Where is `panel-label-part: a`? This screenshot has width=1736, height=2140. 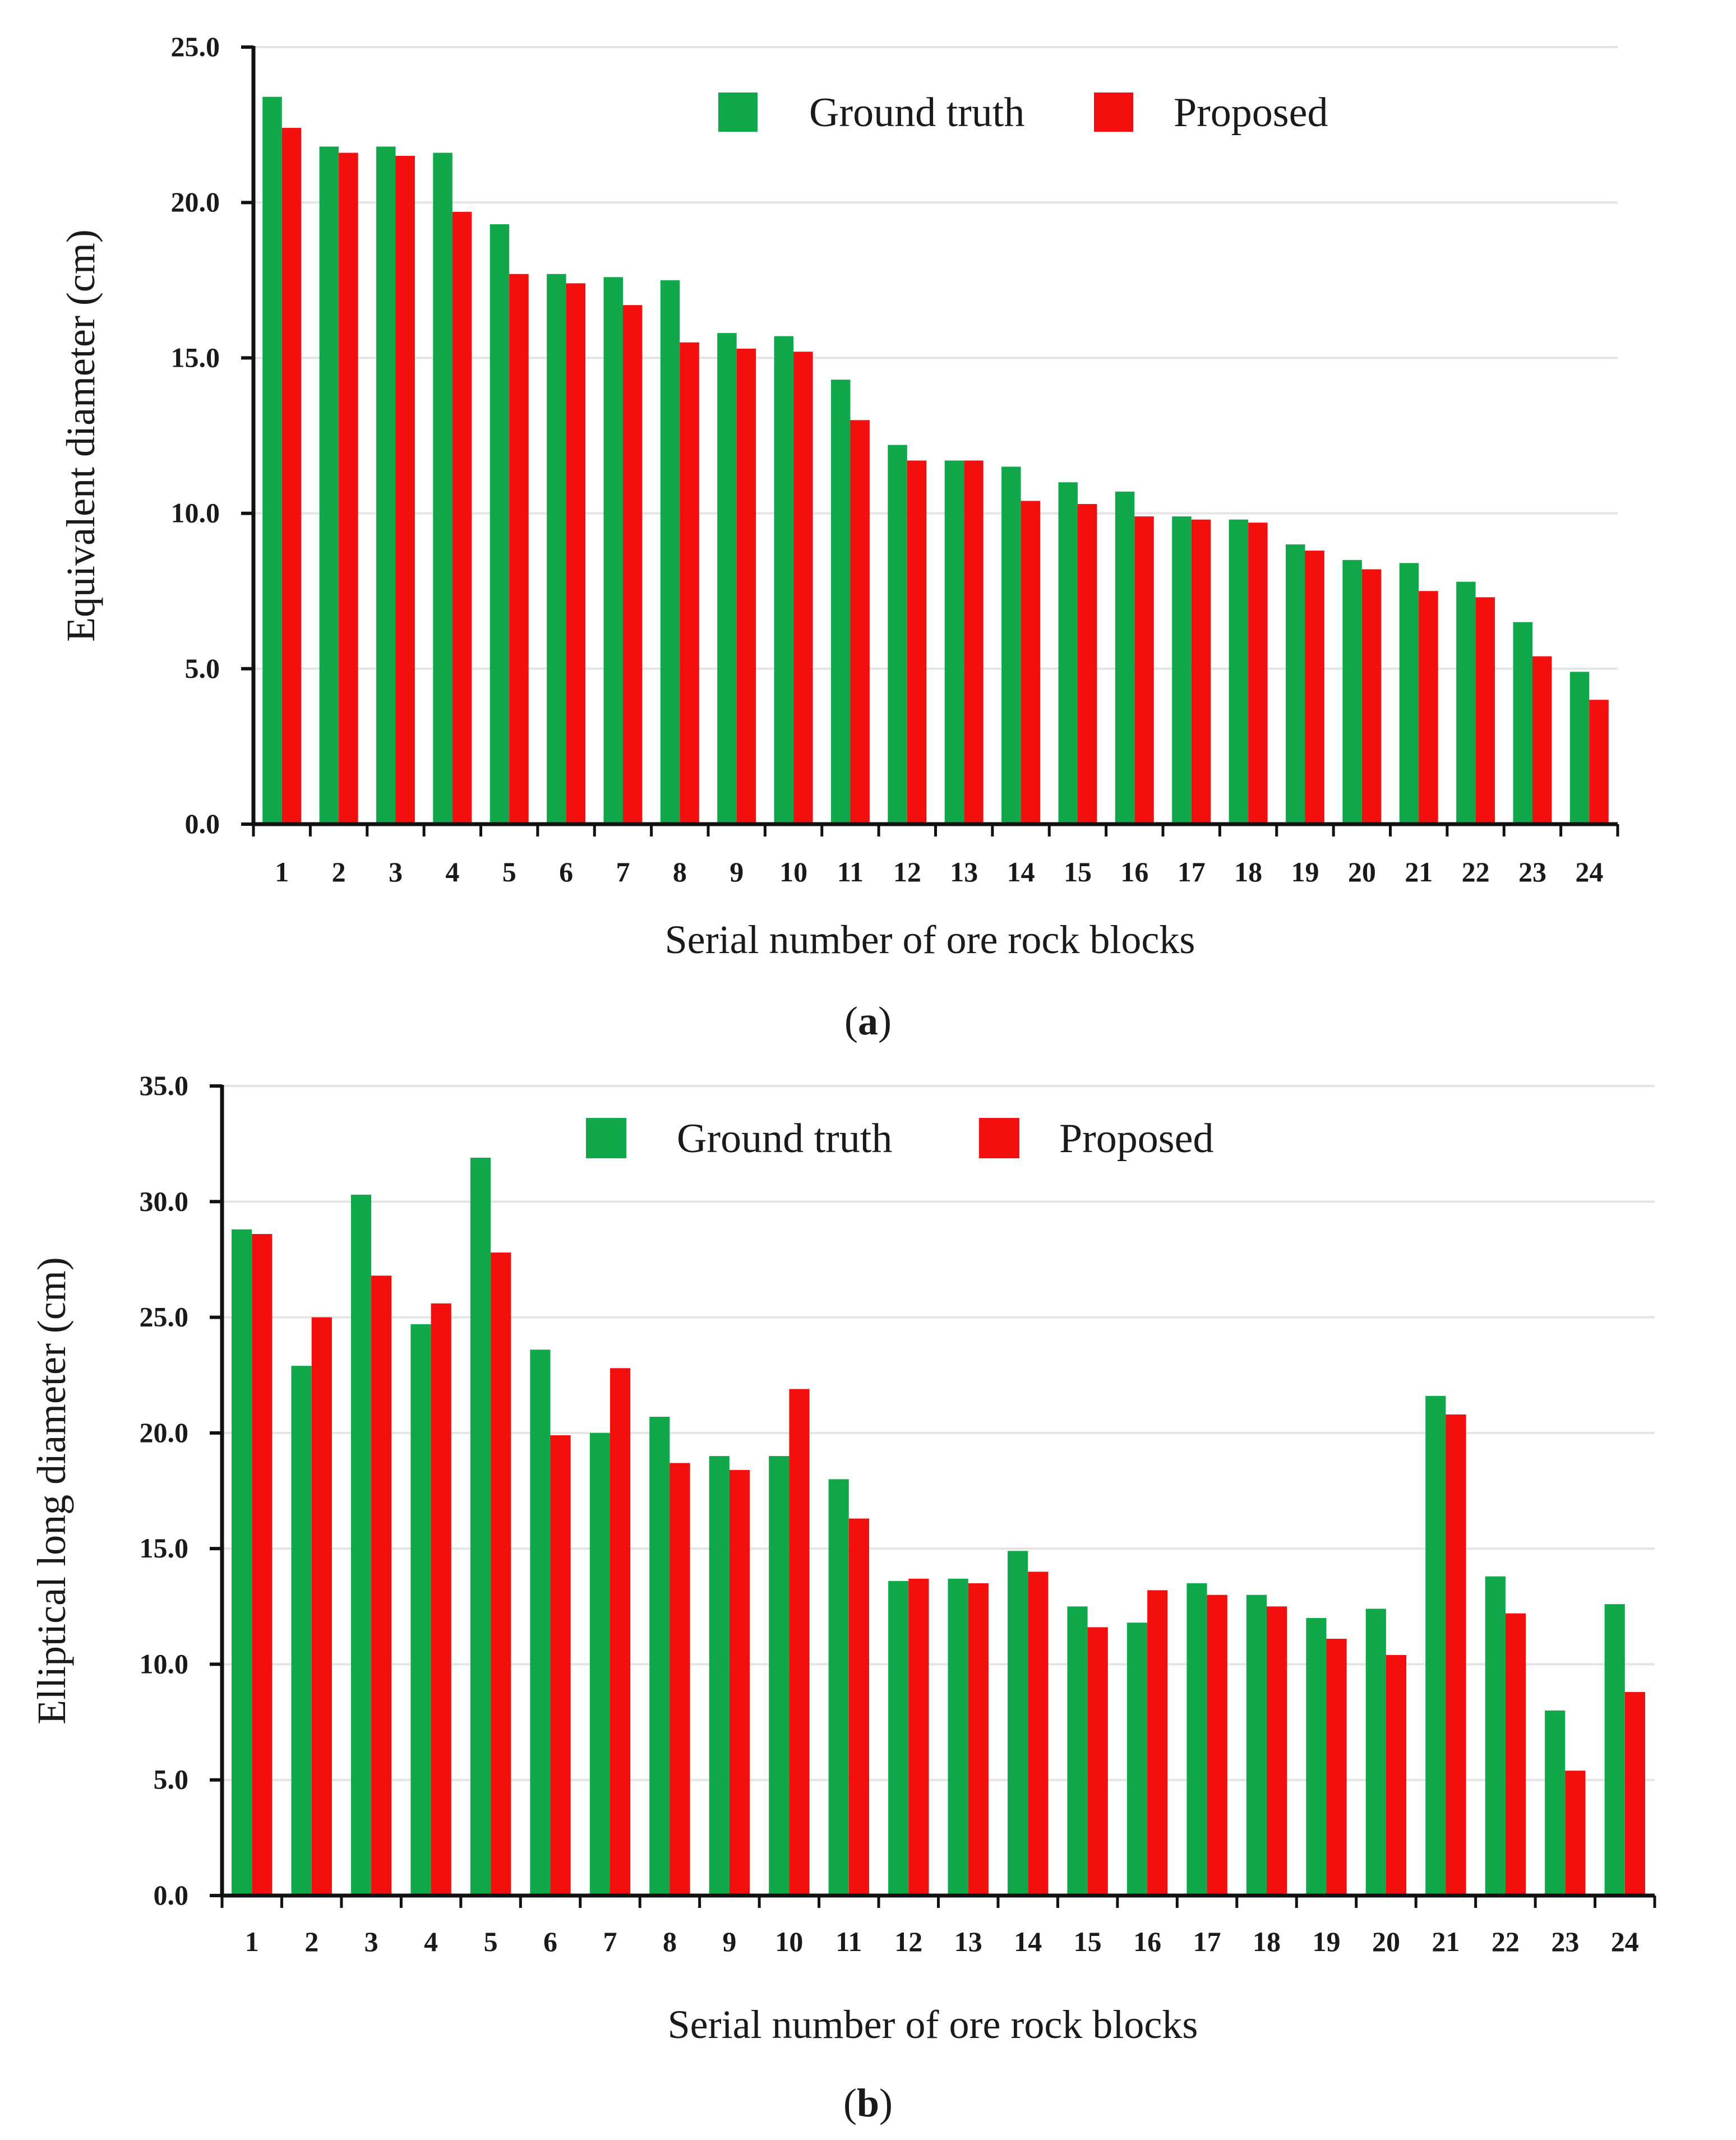 panel-label-part: a is located at coordinates (868, 1021).